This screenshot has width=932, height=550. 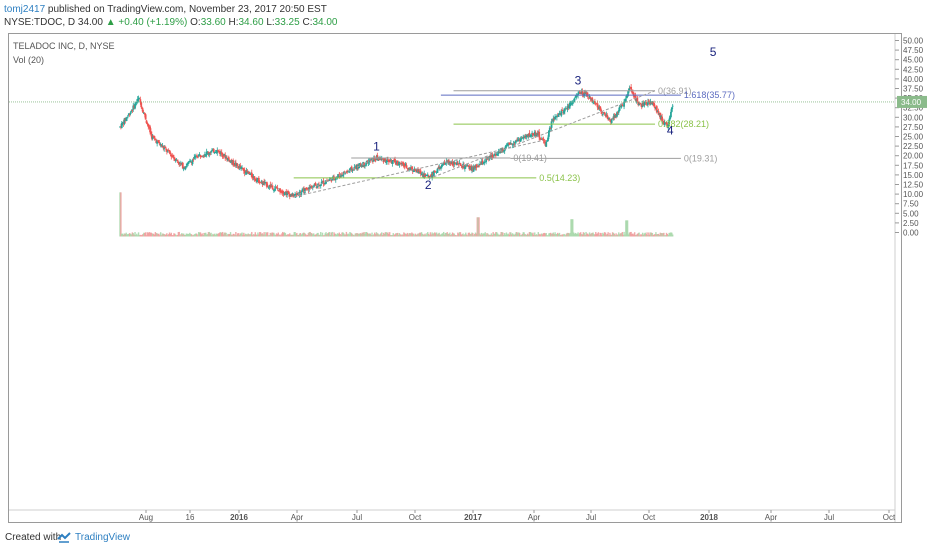 I want to click on price-tick-label: 7.50, so click(x=911, y=204).